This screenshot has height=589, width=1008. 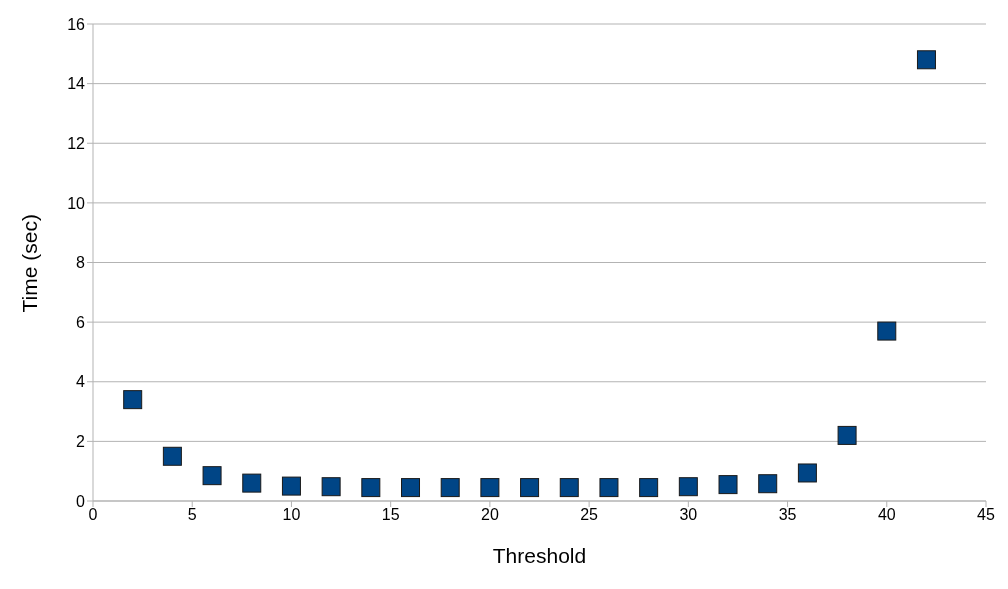 I want to click on x-tick-label: 10, so click(x=291, y=515).